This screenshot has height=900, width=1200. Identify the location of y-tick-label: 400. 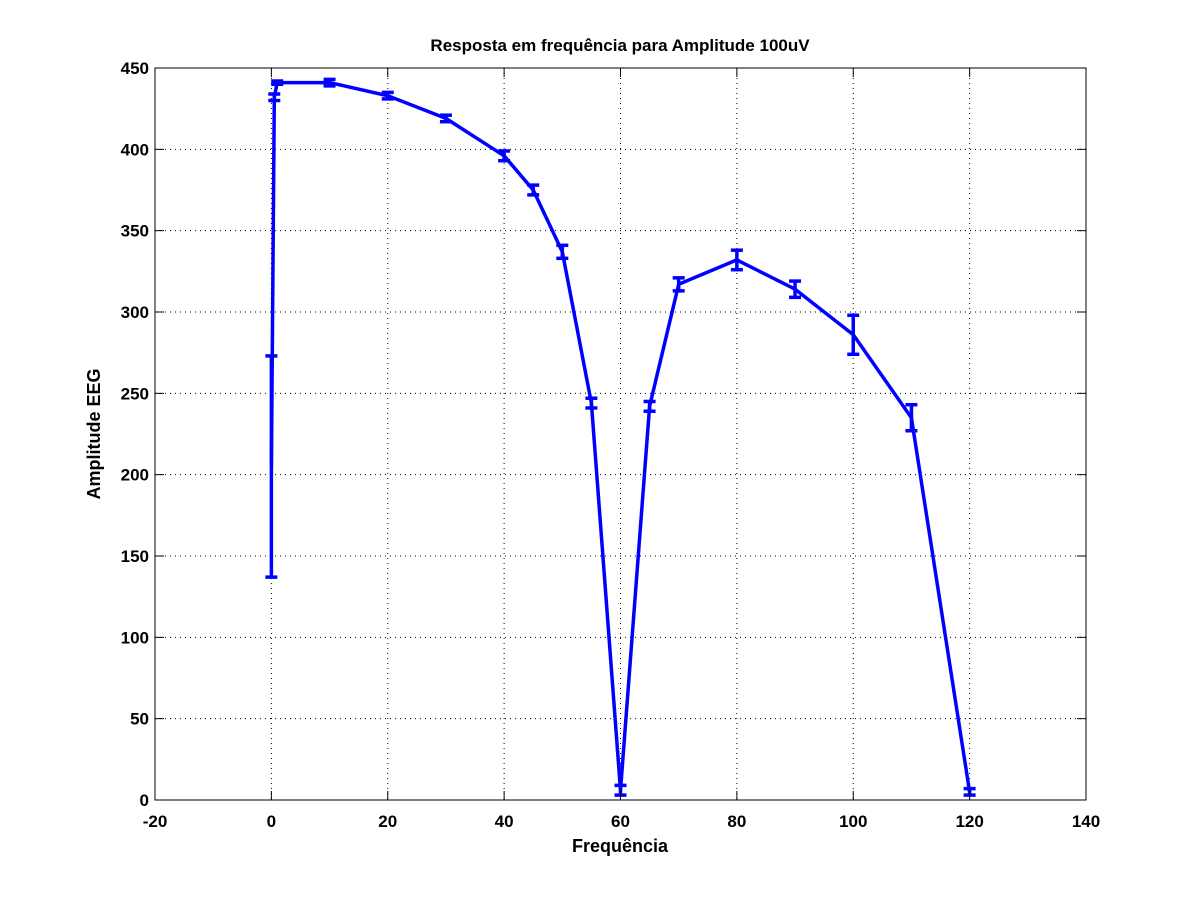
(135, 149).